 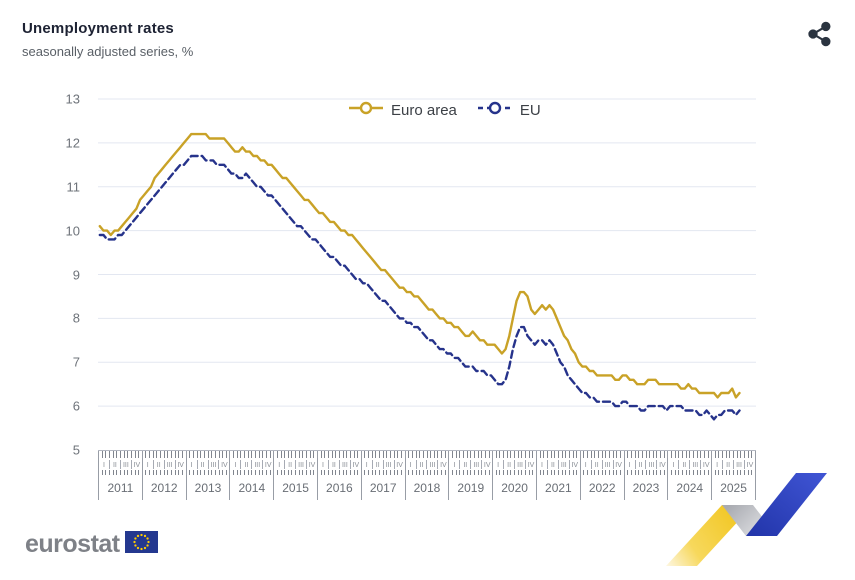 I want to click on share-icon, so click(x=820, y=36).